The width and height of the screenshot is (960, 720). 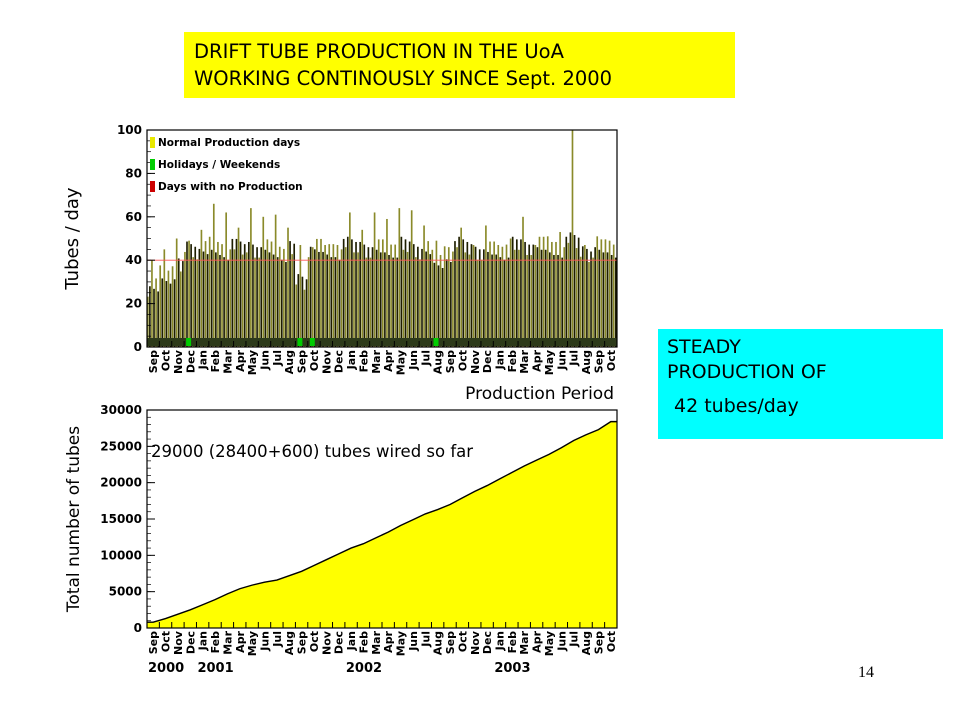 What do you see at coordinates (800, 384) in the screenshot?
I see `steady-production-callout: STEADY PRODUCTION OF 42 tubes/day` at bounding box center [800, 384].